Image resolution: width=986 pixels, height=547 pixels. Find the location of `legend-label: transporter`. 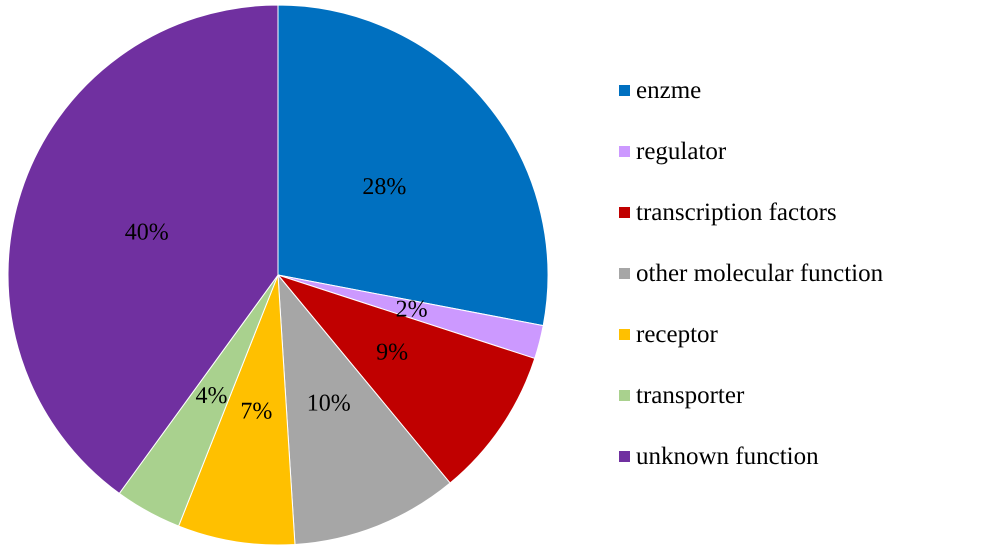

legend-label: transporter is located at coordinates (690, 395).